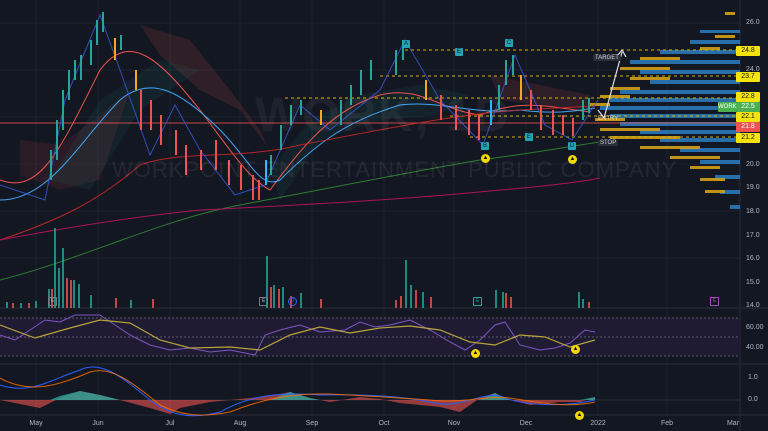 This screenshot has width=768, height=431. What do you see at coordinates (312, 423) in the screenshot?
I see `time-label: Sep` at bounding box center [312, 423].